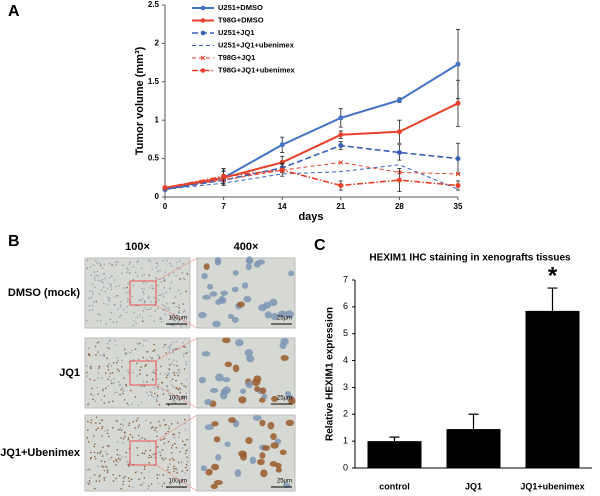 The image size is (600, 496). I want to click on legend-label: T98G+JQ1+ubenimex, so click(257, 69).